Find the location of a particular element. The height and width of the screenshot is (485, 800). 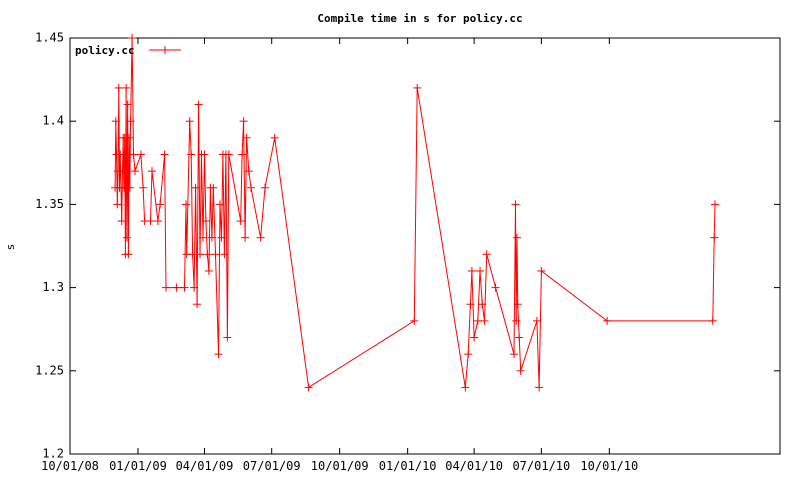

x-tick-label: 10/01/08 is located at coordinates (70, 466).